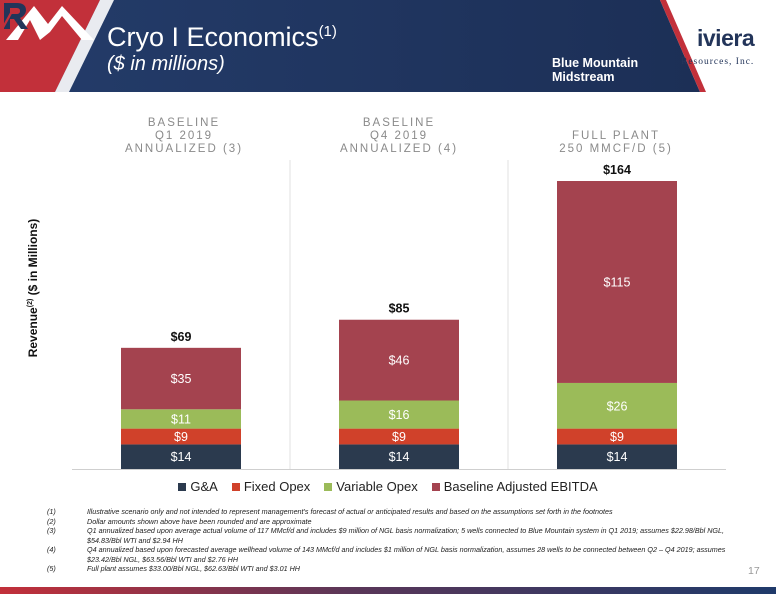  What do you see at coordinates (595, 63) in the screenshot?
I see `blue-mountain-logo-text: Blue Mountain` at bounding box center [595, 63].